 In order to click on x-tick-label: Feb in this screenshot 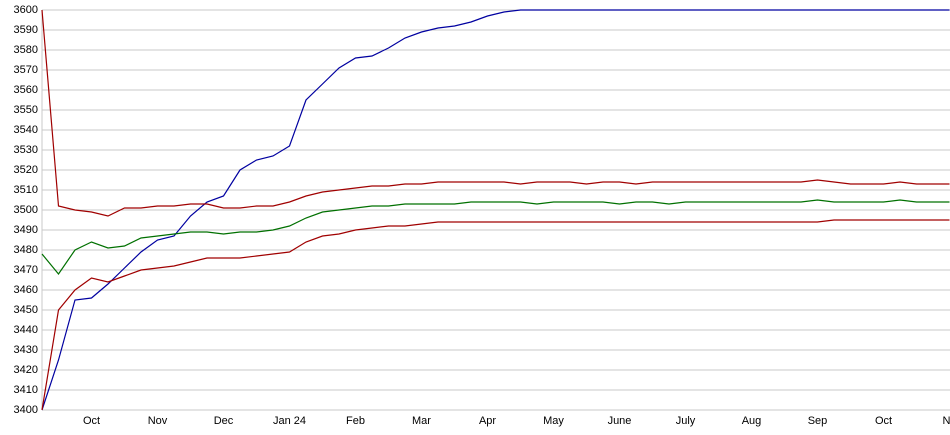, I will do `click(355, 421)`.